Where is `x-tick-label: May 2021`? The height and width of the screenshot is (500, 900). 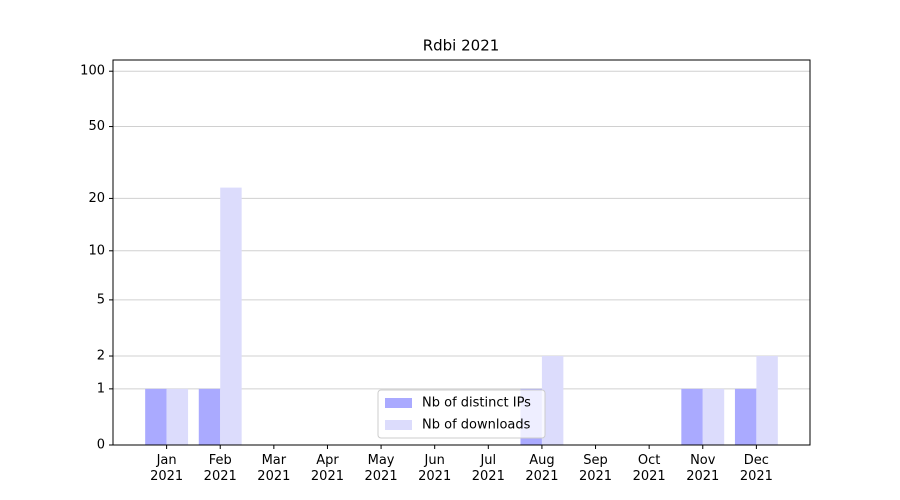 x-tick-label: May 2021 is located at coordinates (381, 468).